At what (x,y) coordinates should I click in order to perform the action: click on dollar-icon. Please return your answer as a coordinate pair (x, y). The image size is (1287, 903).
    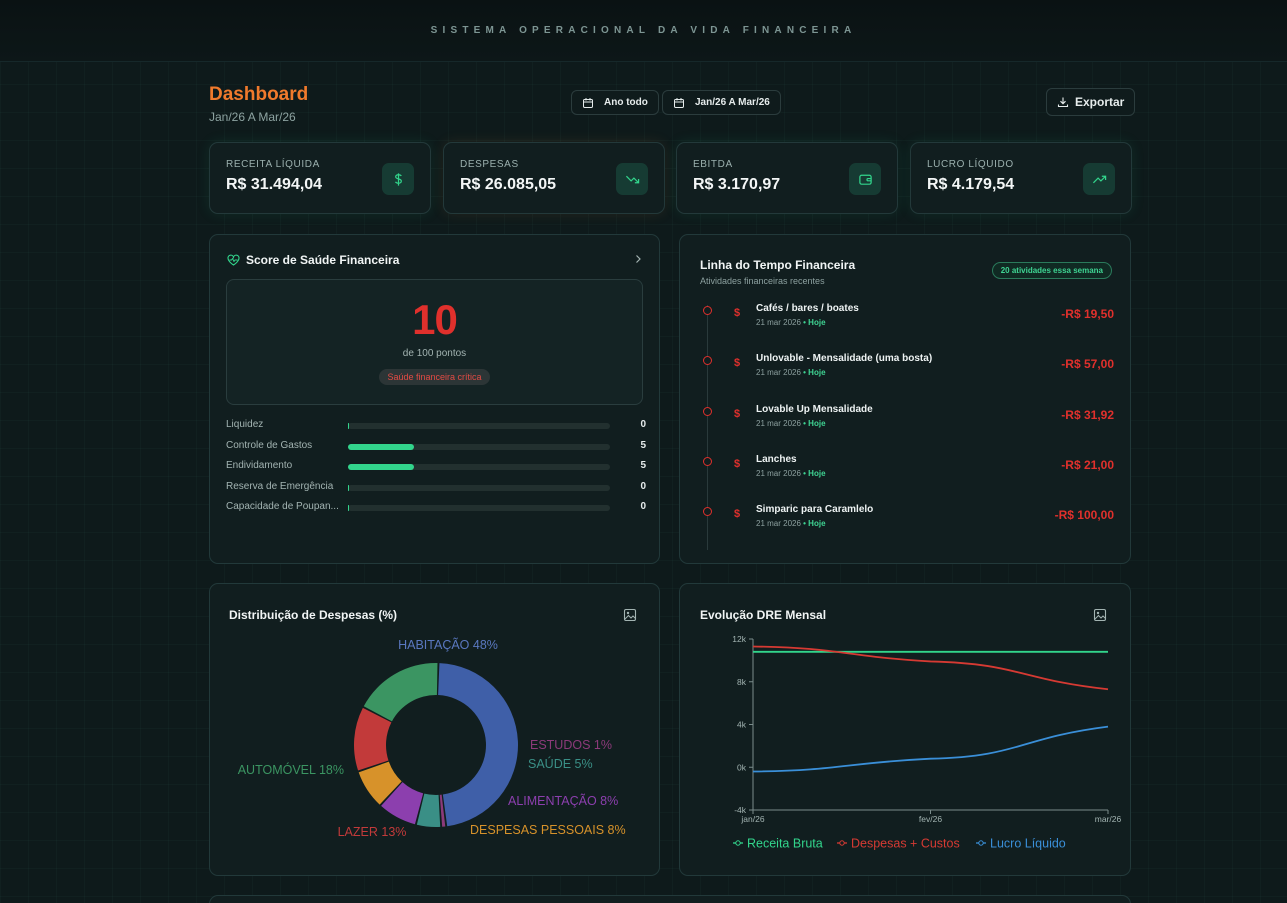
    Looking at the image, I should click on (398, 179).